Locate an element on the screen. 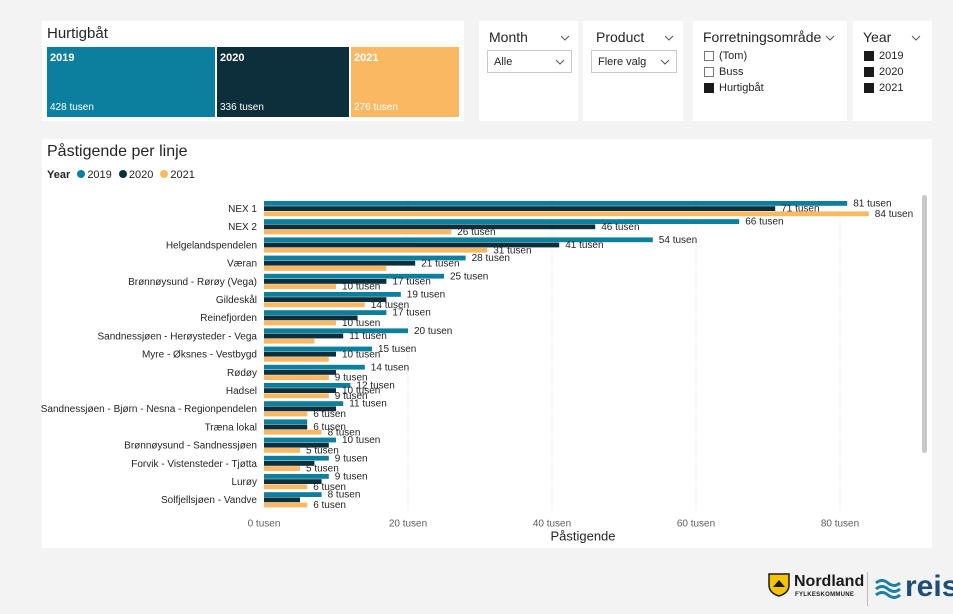 This screenshot has height=614, width=953. legend-item-2020: 2020 is located at coordinates (141, 175).